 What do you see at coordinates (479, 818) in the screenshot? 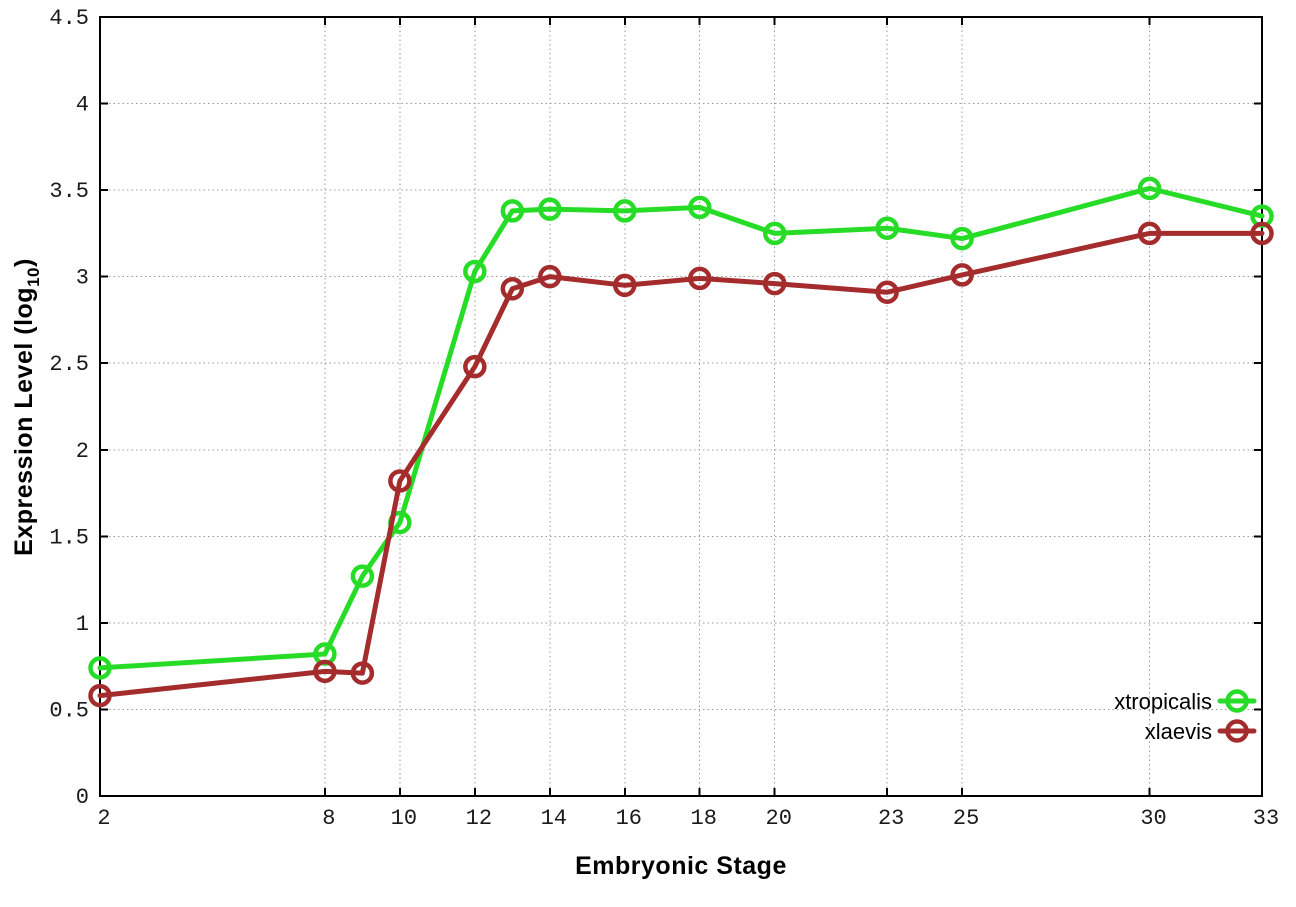
I see `x-tick-label: 12` at bounding box center [479, 818].